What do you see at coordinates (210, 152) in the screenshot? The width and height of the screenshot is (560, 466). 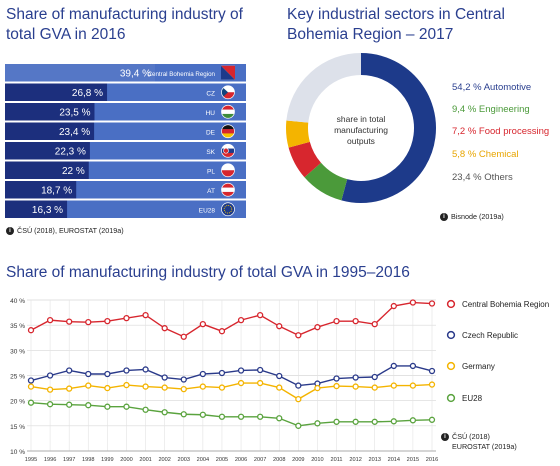 I see `bar-category-label: SK` at bounding box center [210, 152].